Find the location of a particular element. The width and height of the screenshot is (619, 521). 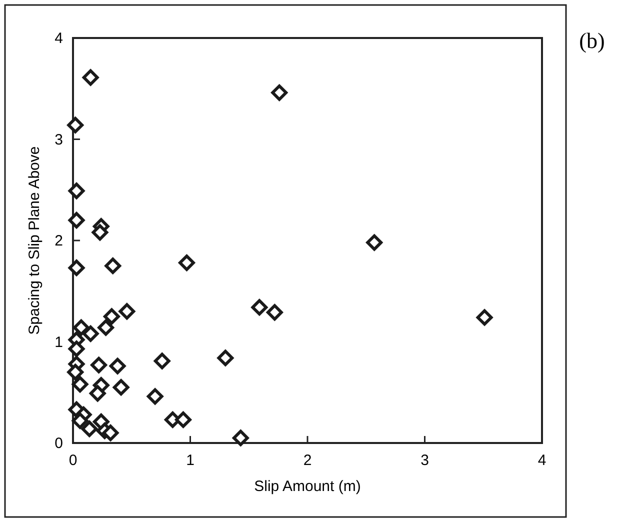

text: (b) is located at coordinates (592, 40).